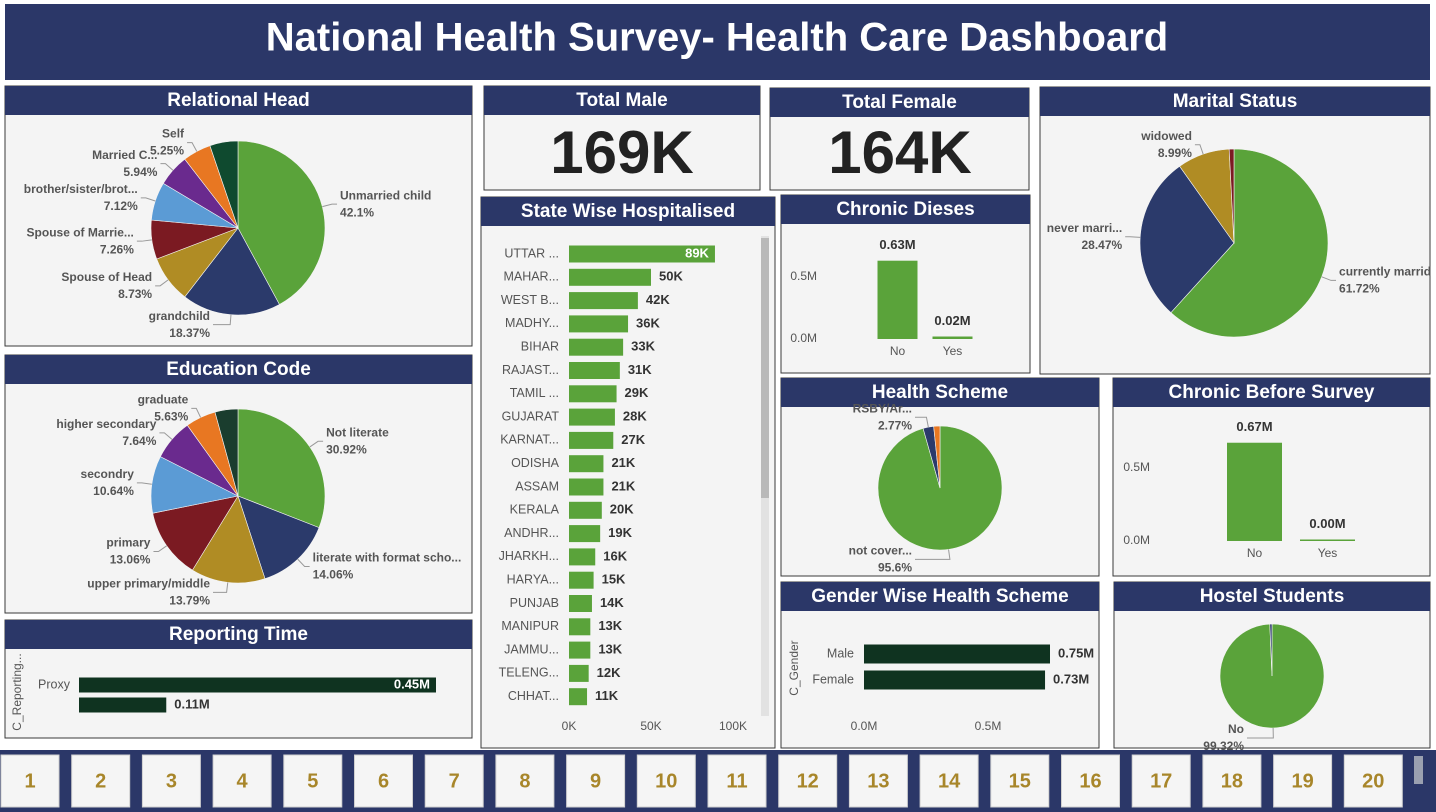 The height and width of the screenshot is (812, 1436). I want to click on panel-title: Gender Wise Health Scheme, so click(939, 596).